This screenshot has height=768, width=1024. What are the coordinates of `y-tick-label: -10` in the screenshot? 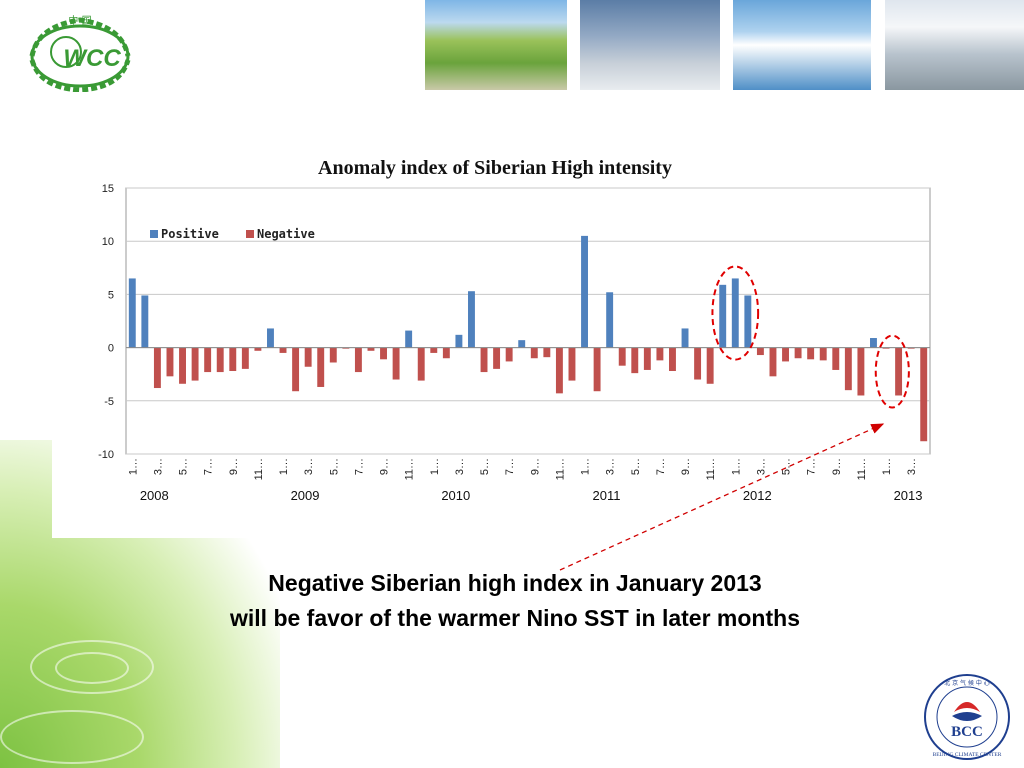 It's located at (106, 455).